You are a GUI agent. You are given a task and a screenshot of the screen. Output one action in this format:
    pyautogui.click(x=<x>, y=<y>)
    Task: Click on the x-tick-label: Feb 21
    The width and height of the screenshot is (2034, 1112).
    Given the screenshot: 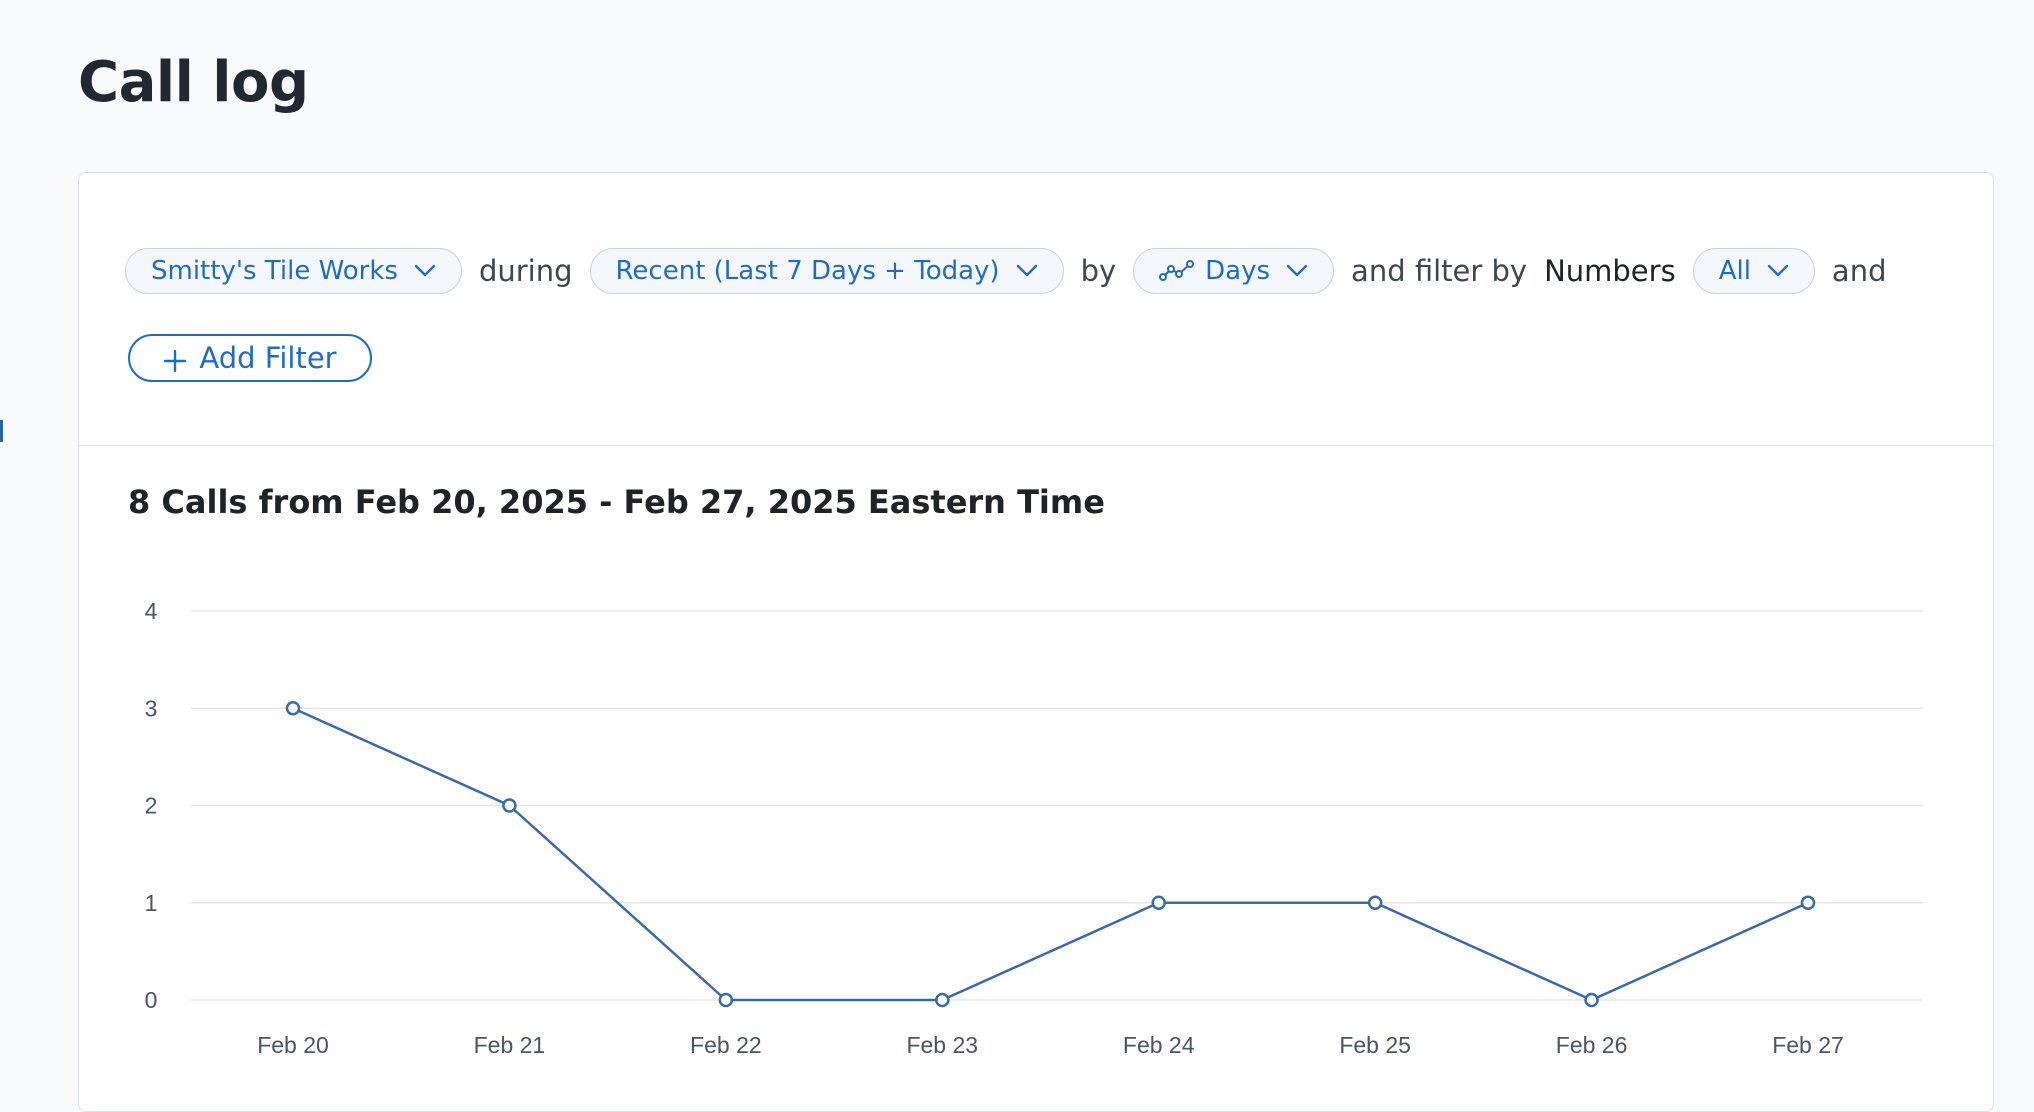 What is the action you would take?
    pyautogui.click(x=510, y=1045)
    